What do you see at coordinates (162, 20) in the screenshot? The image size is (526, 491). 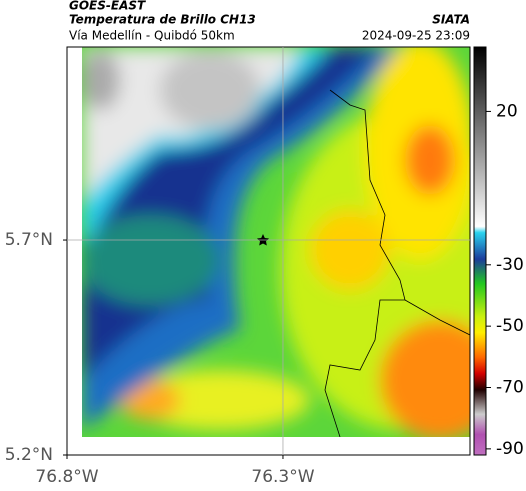 I see `title: Temperatura de Brillo CH13` at bounding box center [162, 20].